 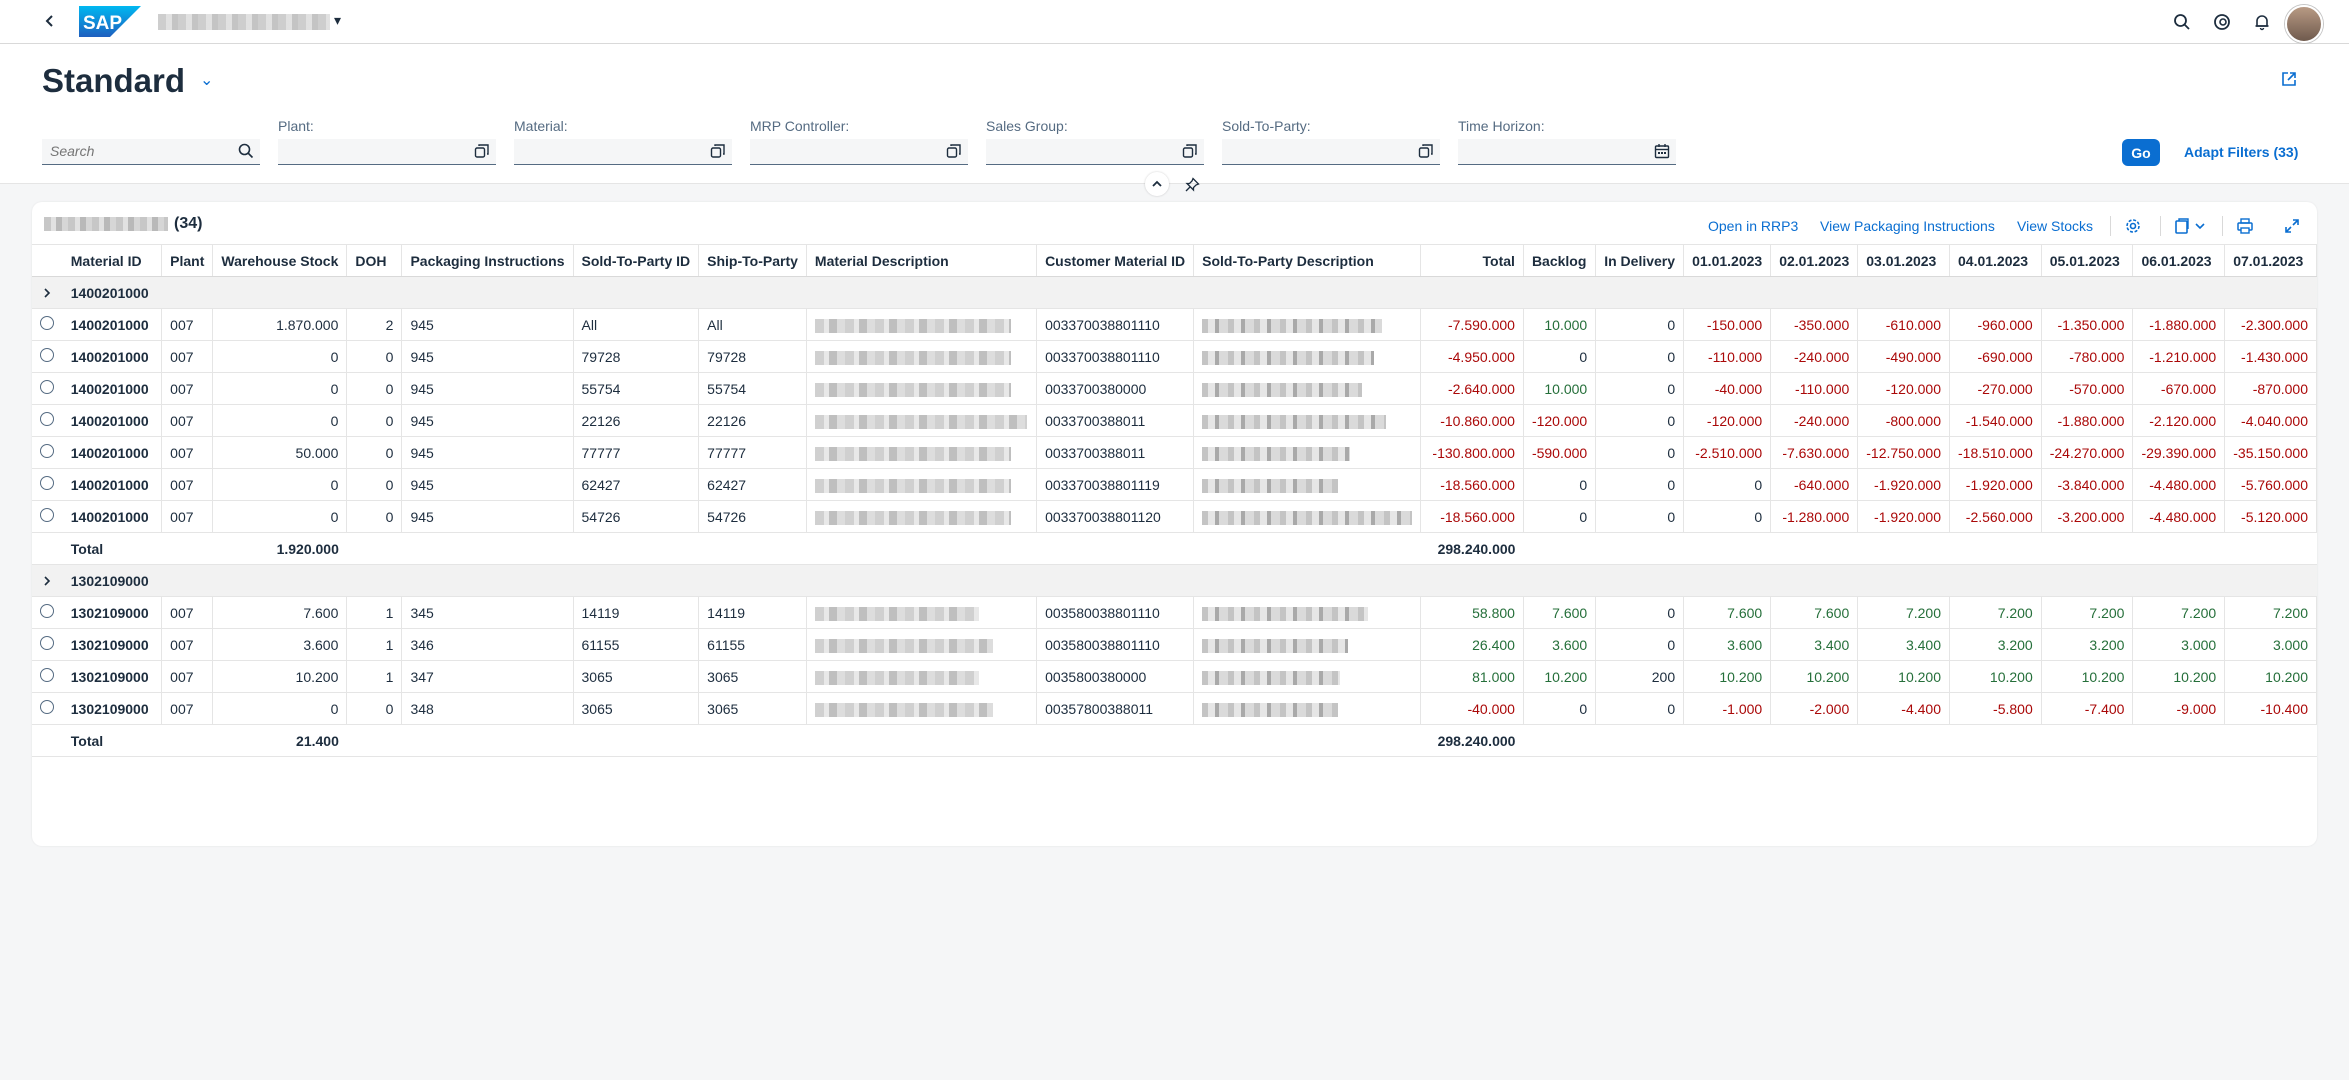 What do you see at coordinates (1662, 153) in the screenshot?
I see `calendar-icon` at bounding box center [1662, 153].